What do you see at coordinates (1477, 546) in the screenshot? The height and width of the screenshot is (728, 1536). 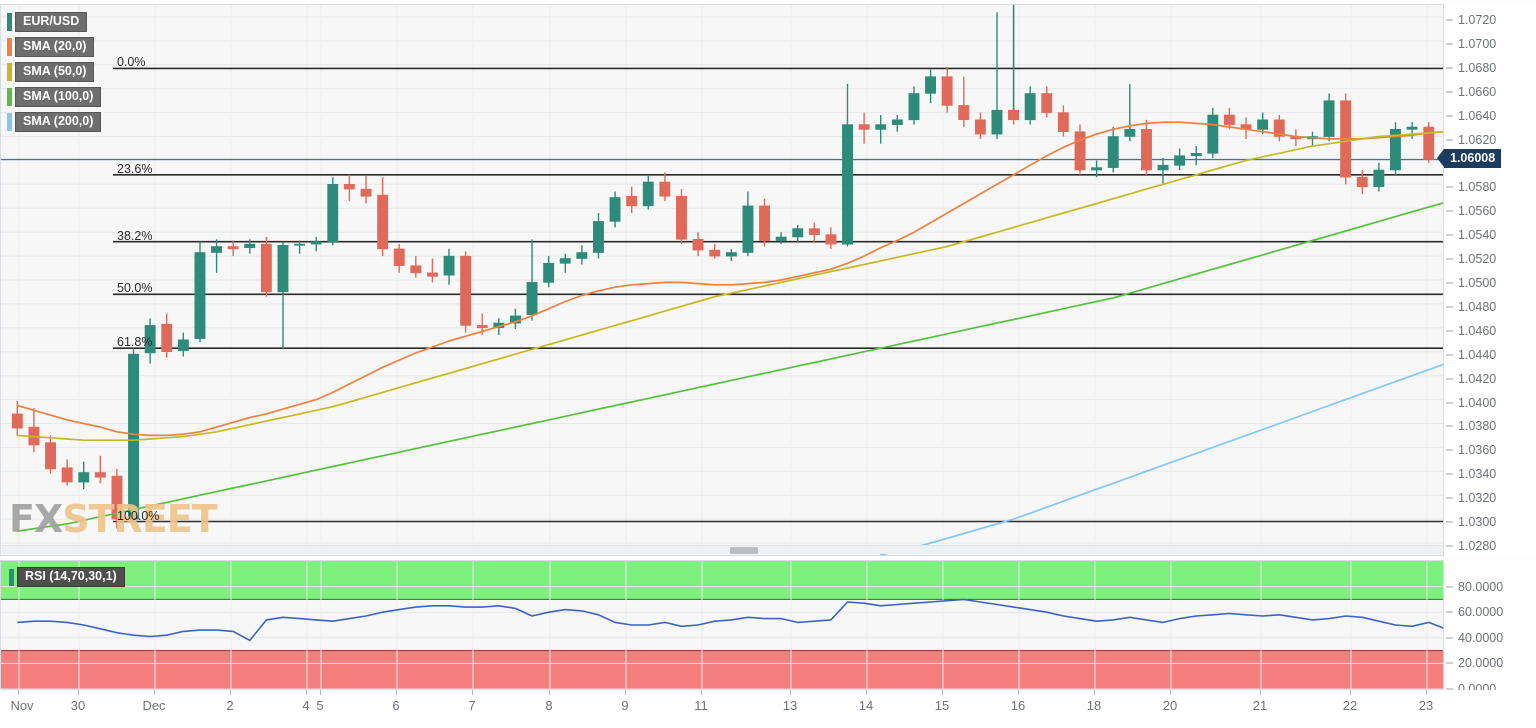 I see `price-axis-label: 1.0280` at bounding box center [1477, 546].